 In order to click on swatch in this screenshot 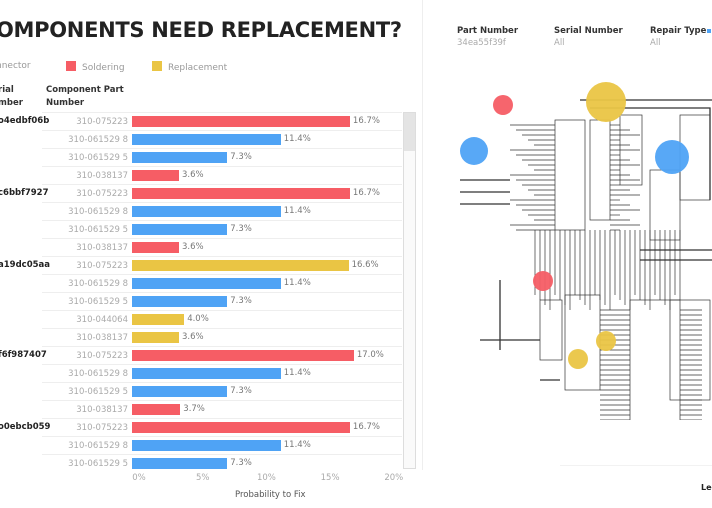, I will do `click(157, 66)`.